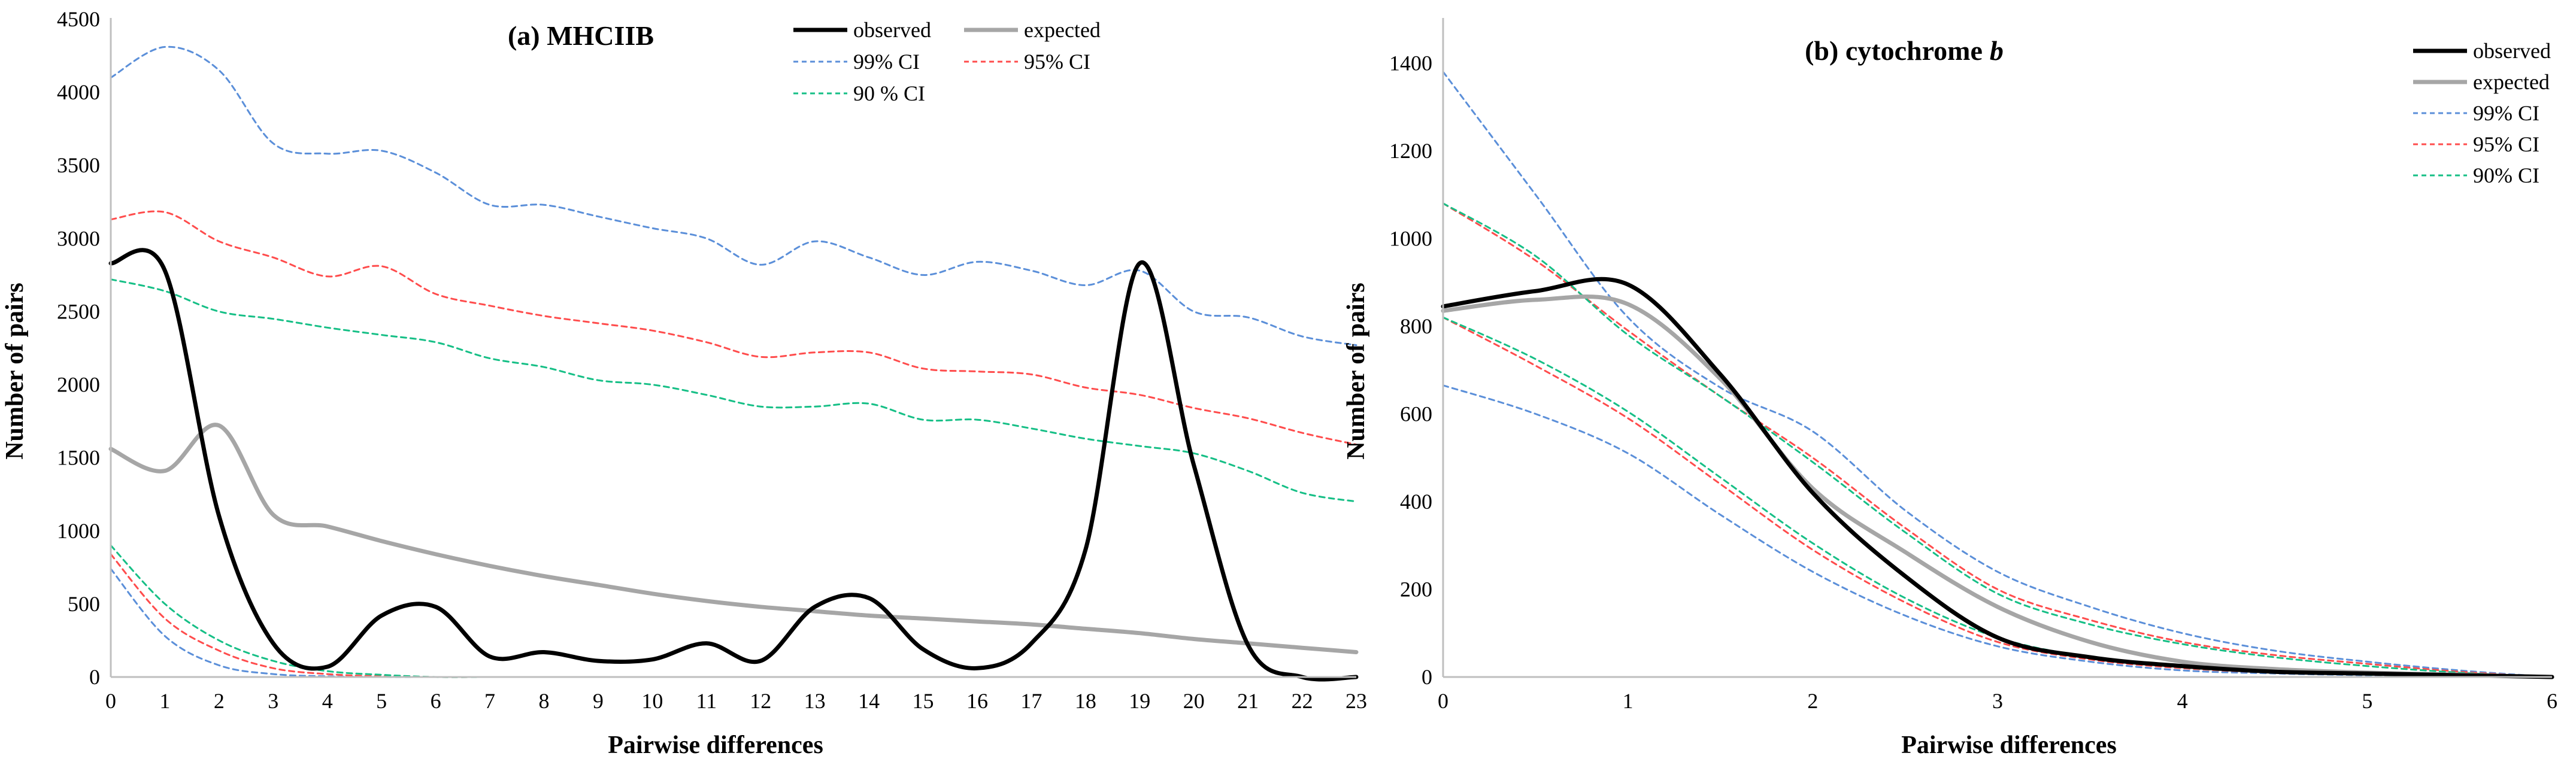 This screenshot has width=2576, height=762. I want to click on series-line-95-ci, so click(733, 328).